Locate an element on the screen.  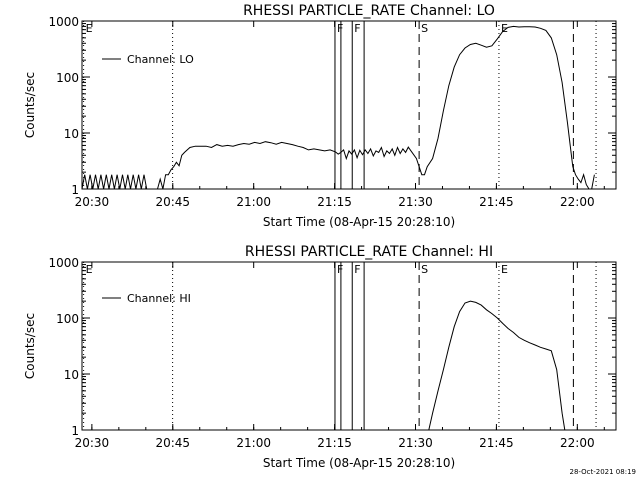
y-tick-label-hi-1: 10 is located at coordinates (71, 375).